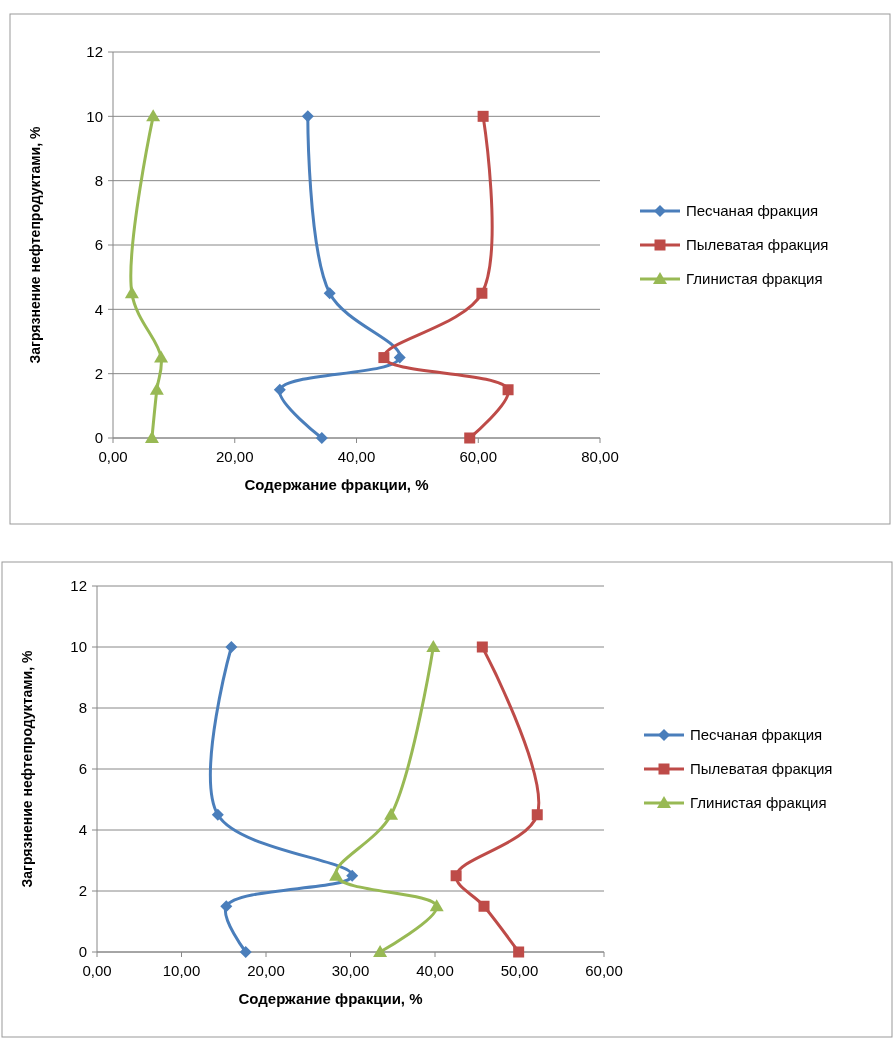 The image size is (895, 1041). I want to click on x-tick-label: 50,00, so click(519, 970).